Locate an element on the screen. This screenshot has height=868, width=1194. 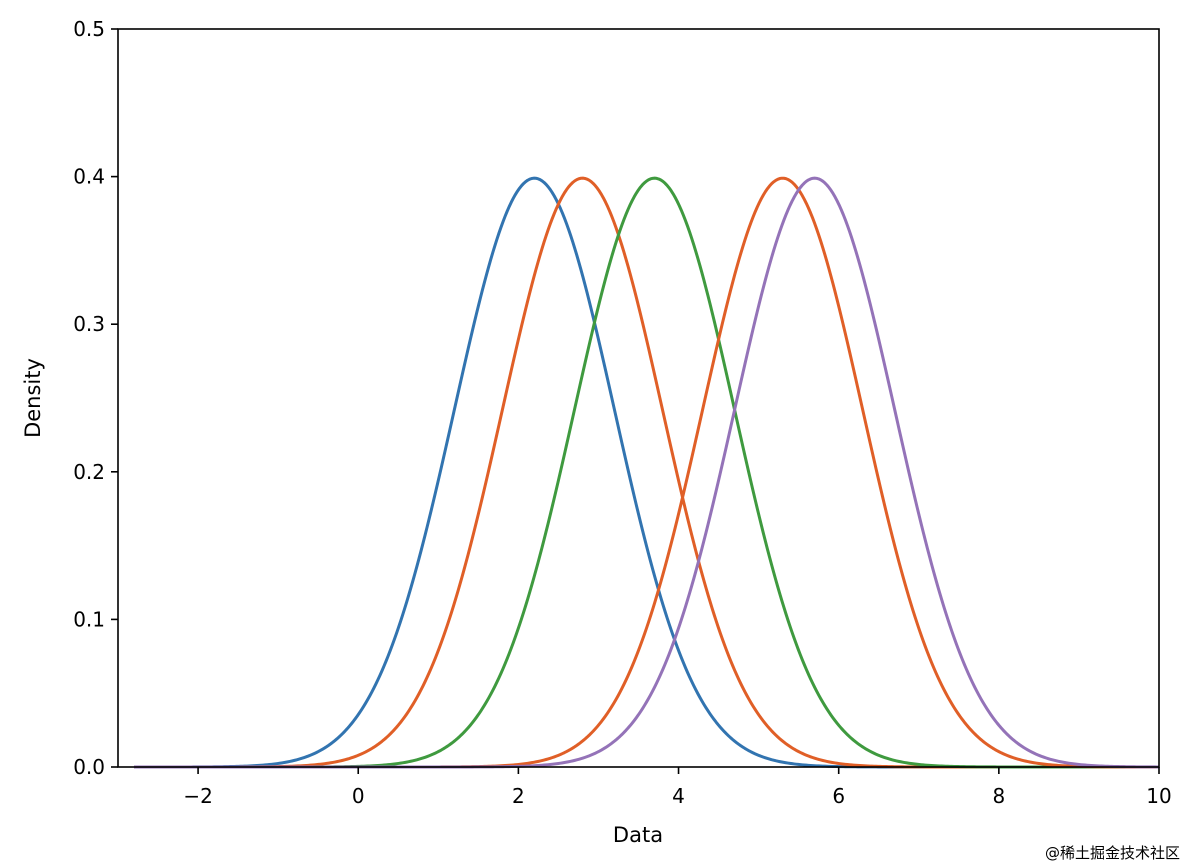
x-axis-label: Data is located at coordinates (638, 835).